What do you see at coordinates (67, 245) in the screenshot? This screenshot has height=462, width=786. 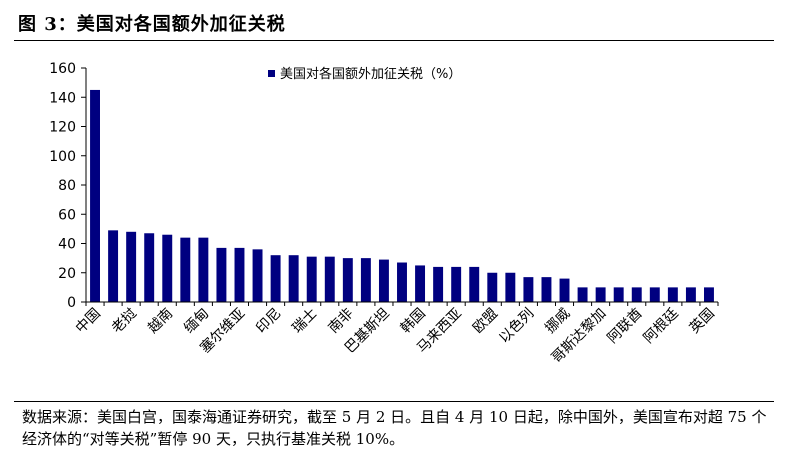 I see `y-tick-label: 40` at bounding box center [67, 245].